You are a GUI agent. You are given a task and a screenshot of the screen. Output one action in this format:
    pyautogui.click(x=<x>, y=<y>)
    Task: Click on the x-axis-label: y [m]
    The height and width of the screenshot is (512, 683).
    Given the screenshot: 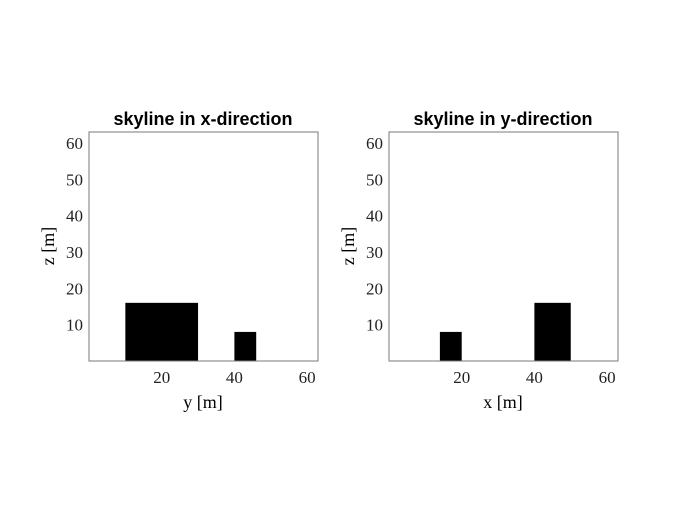 What is the action you would take?
    pyautogui.click(x=203, y=402)
    